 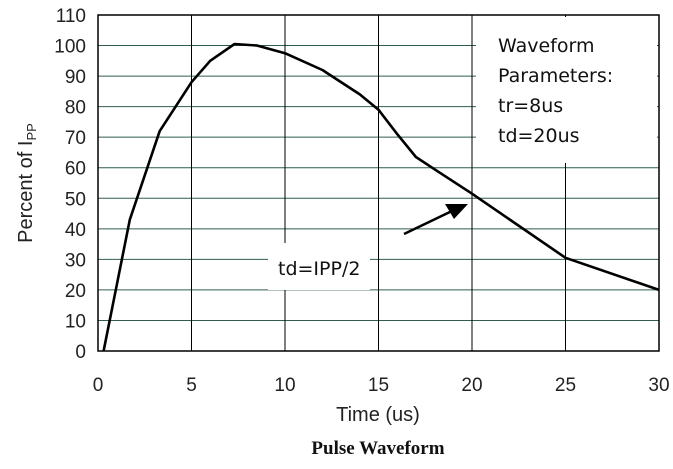 I want to click on y-tick-label-9: 90, so click(x=75, y=77).